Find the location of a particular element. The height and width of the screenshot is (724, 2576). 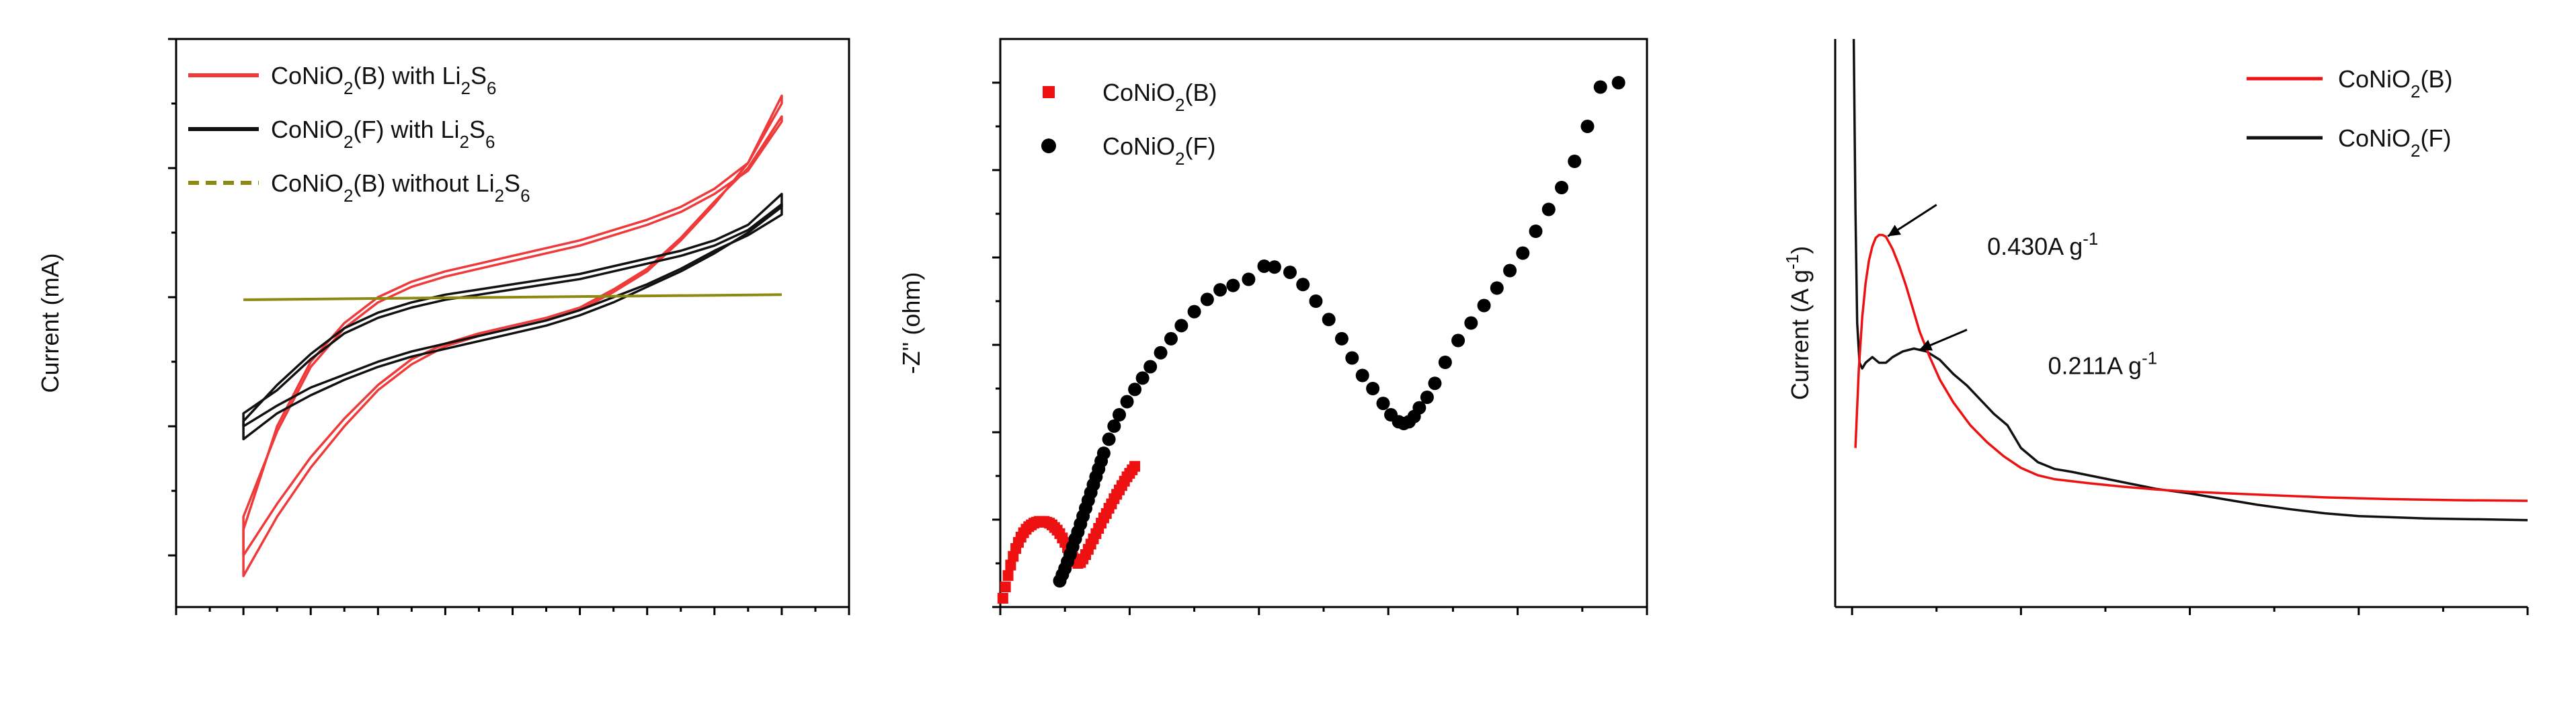

legend-entry-0: CoNiO2(B) with Li2S6 is located at coordinates (383, 80).